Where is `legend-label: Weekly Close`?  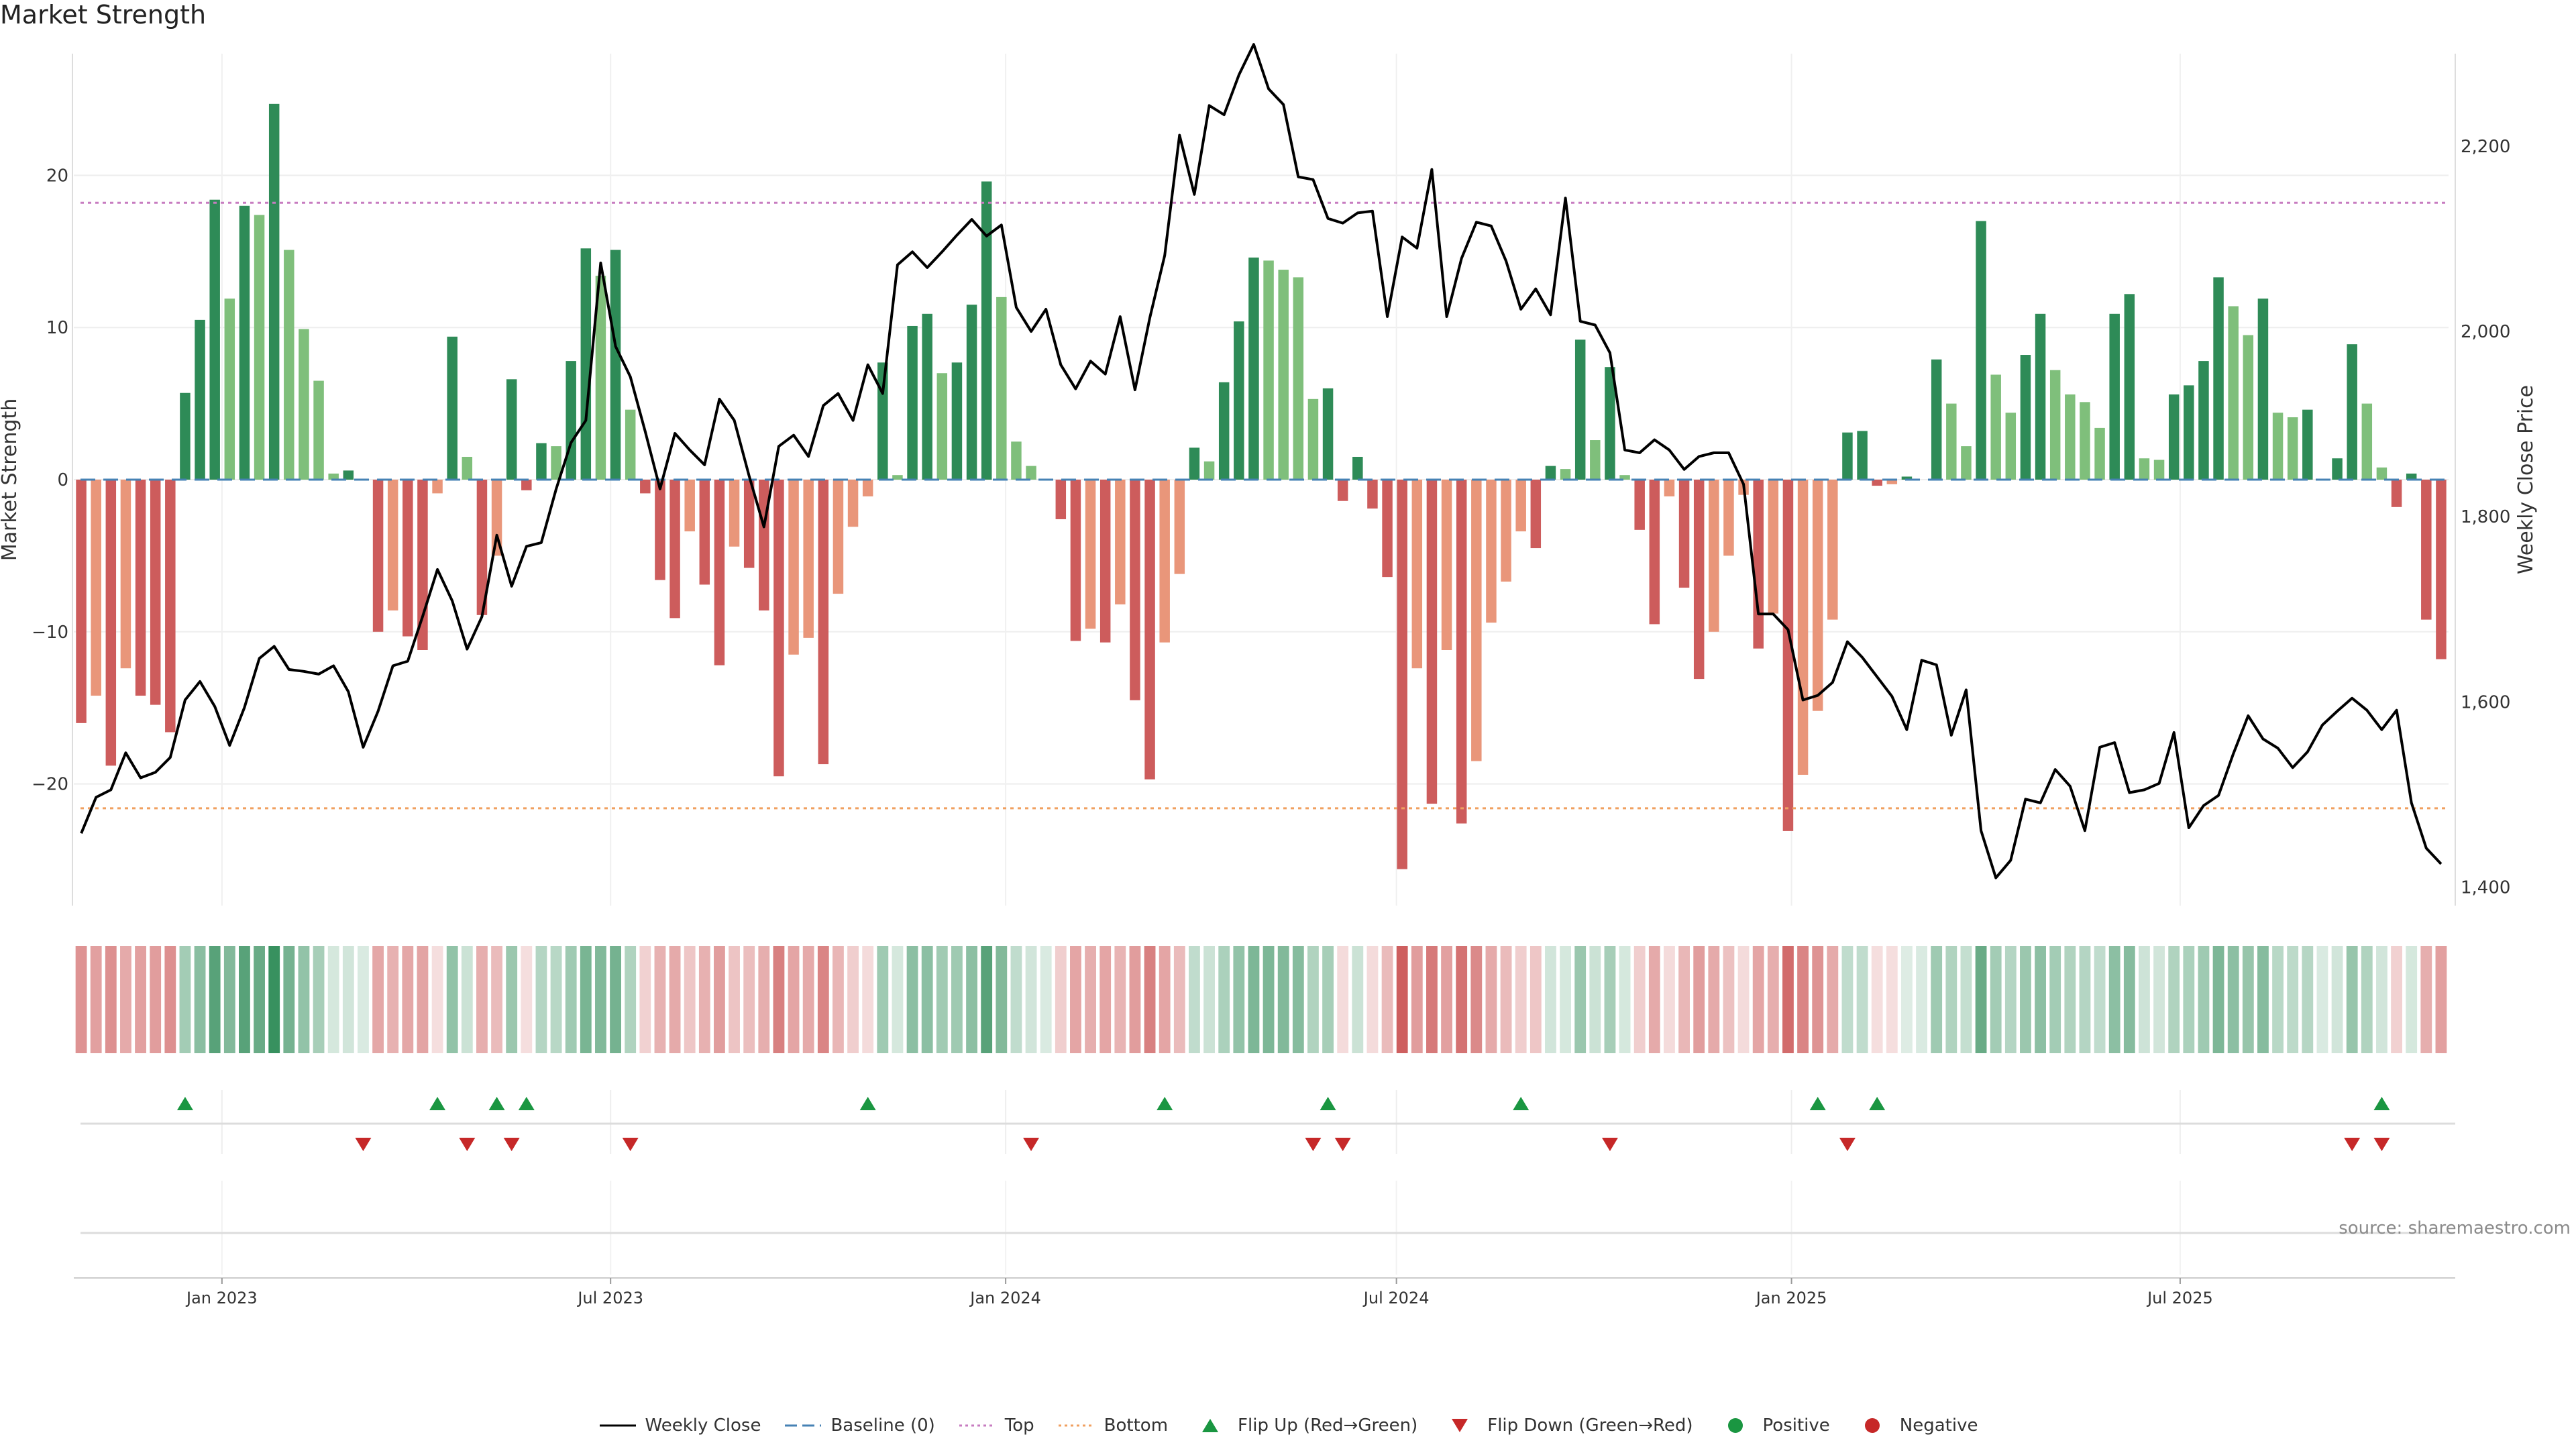 legend-label: Weekly Close is located at coordinates (703, 1425).